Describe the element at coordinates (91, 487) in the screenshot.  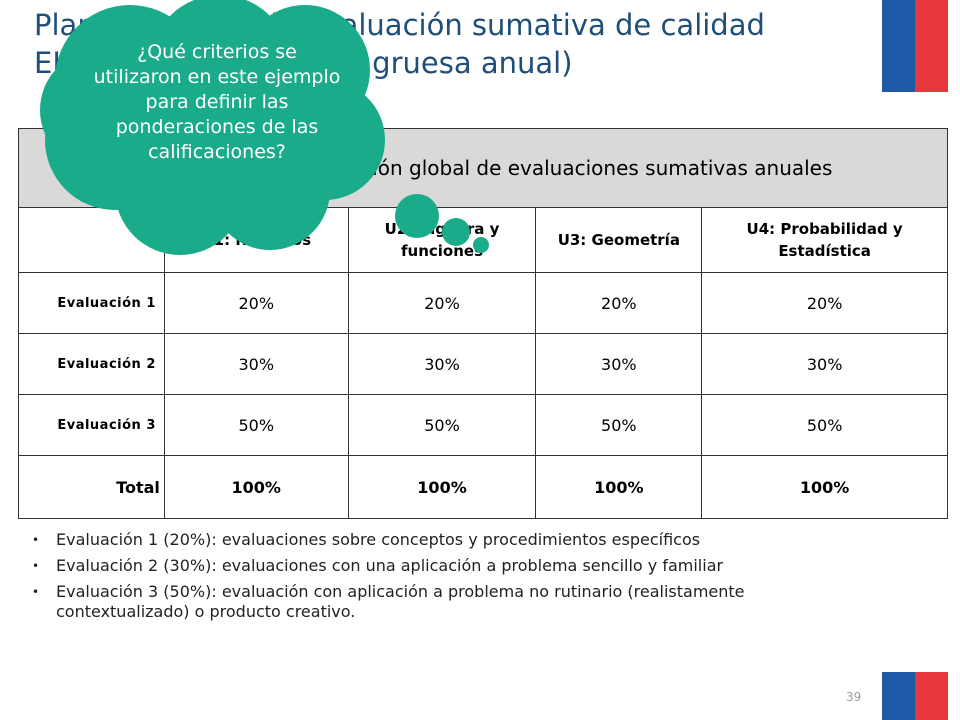
I see `total-label: Total` at that location.